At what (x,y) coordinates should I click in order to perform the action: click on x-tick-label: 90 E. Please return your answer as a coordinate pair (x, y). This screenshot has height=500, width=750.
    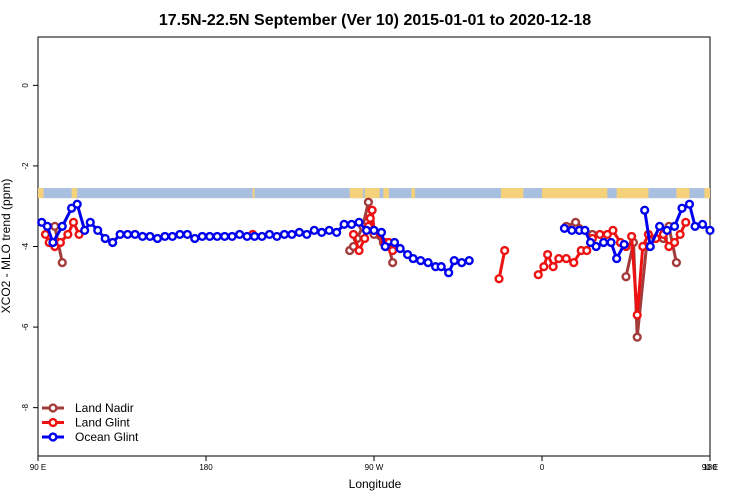
    Looking at the image, I should click on (710, 467).